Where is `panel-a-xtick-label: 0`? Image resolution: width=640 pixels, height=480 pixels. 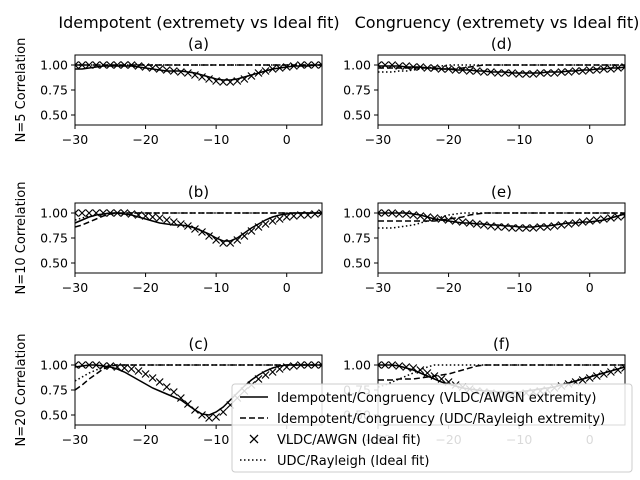
panel-a-xtick-label: 0 is located at coordinates (287, 139).